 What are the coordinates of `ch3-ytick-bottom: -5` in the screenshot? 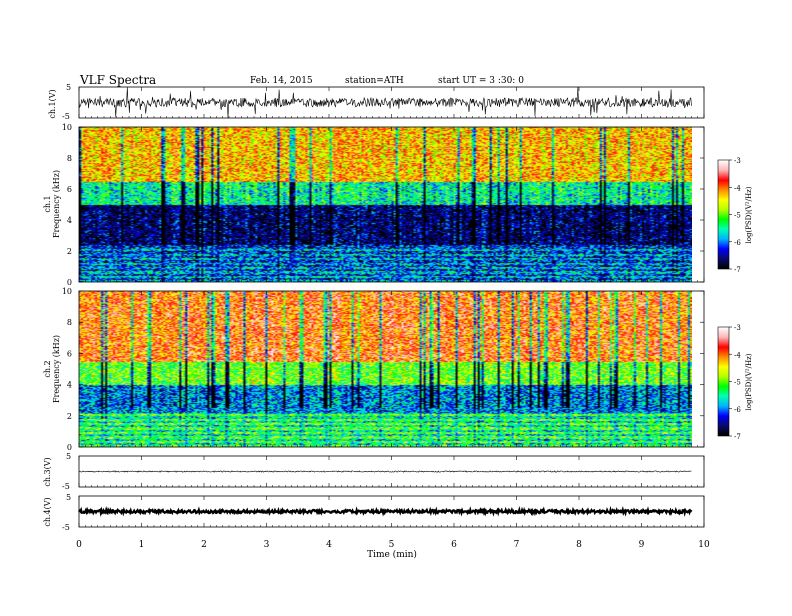 It's located at (66, 486).